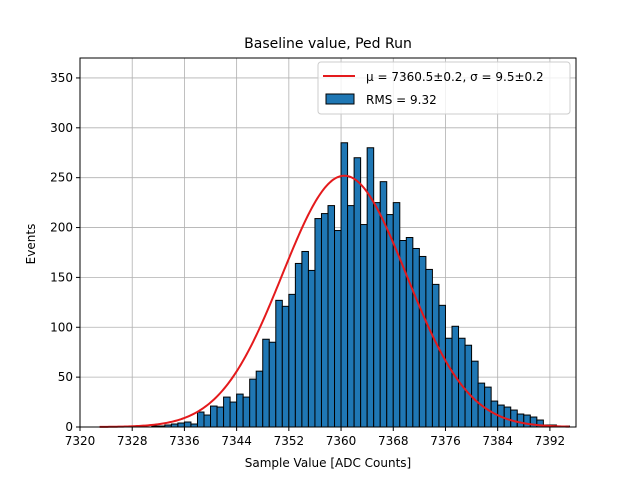 This screenshot has width=640, height=480. Describe the element at coordinates (289, 441) in the screenshot. I see `x-tick-label: 7352` at that location.